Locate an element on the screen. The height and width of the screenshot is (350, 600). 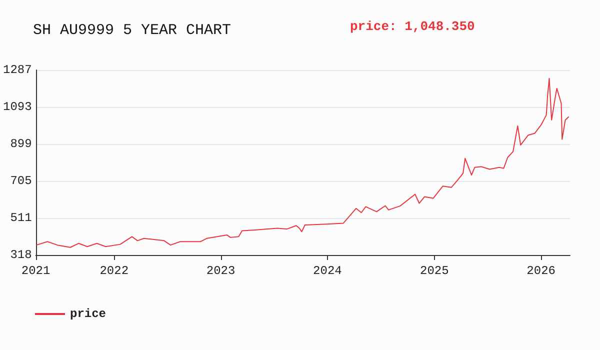
y-tick-label: 899 is located at coordinates (21, 144).